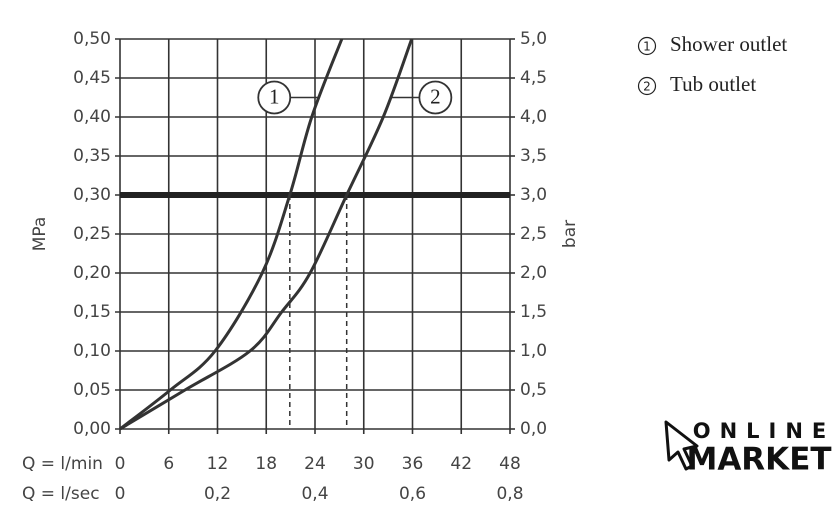 This screenshot has height=532, width=840. Describe the element at coordinates (533, 351) in the screenshot. I see `y2-tick-label: 1,0` at that location.